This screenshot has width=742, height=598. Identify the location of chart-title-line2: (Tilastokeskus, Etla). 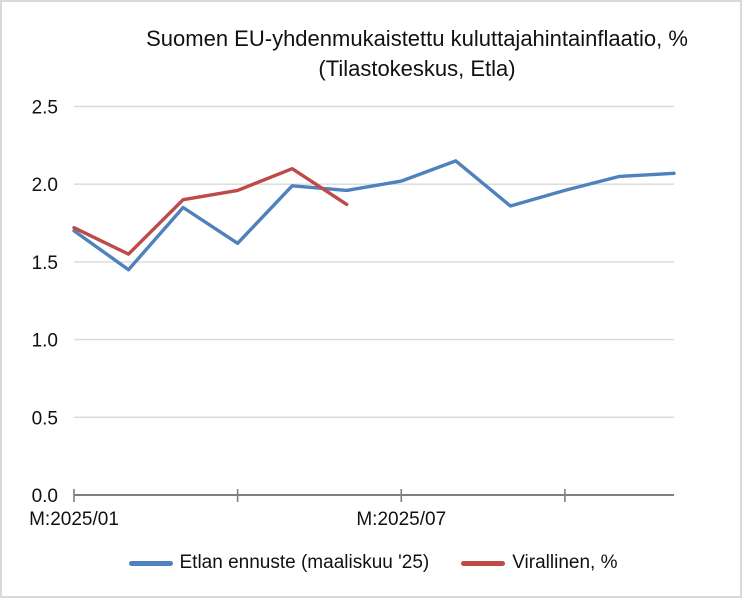
(417, 68).